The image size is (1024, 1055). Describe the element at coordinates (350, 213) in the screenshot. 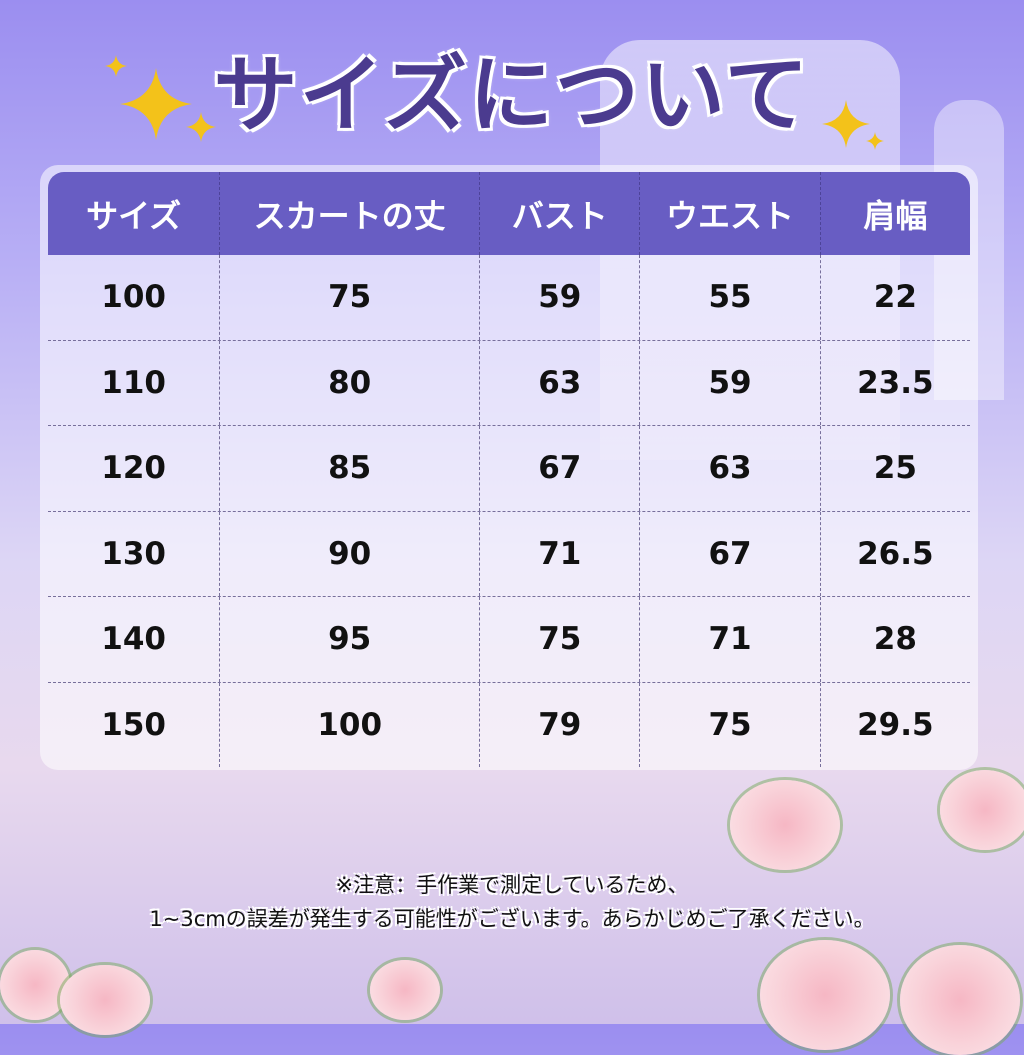

I see `header-skirt-length: スカートの丈` at that location.